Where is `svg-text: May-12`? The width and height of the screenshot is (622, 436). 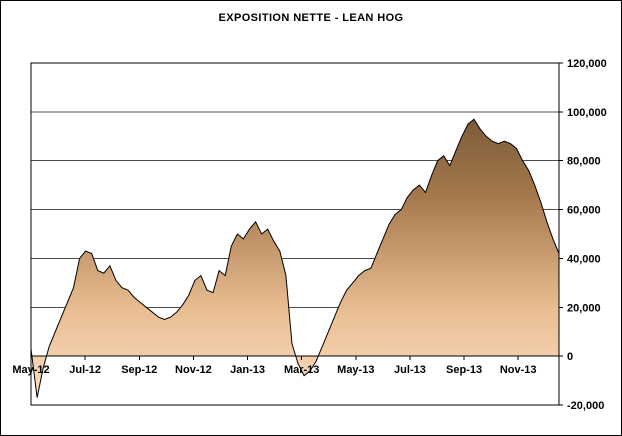
svg-text: May-12 is located at coordinates (30, 370).